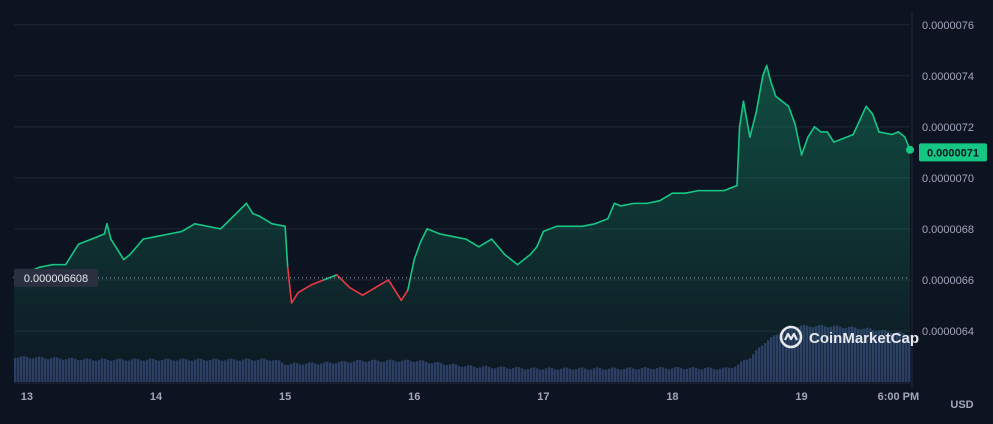  I want to click on y-tick-label: 0.0000076, so click(948, 26).